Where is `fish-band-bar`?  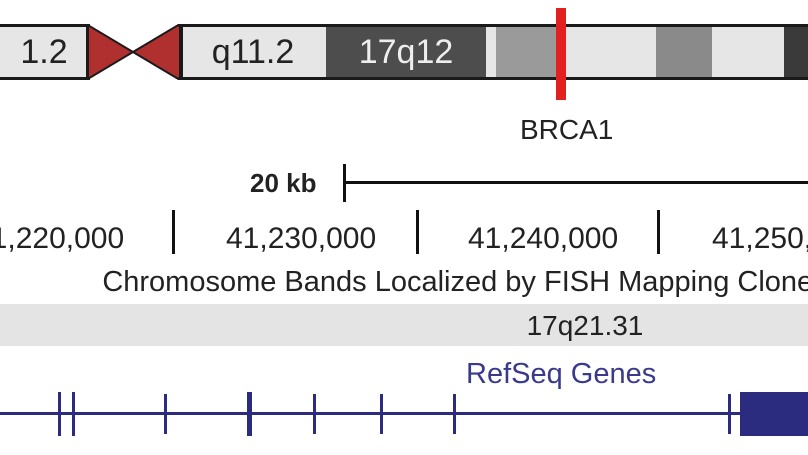 fish-band-bar is located at coordinates (404, 325).